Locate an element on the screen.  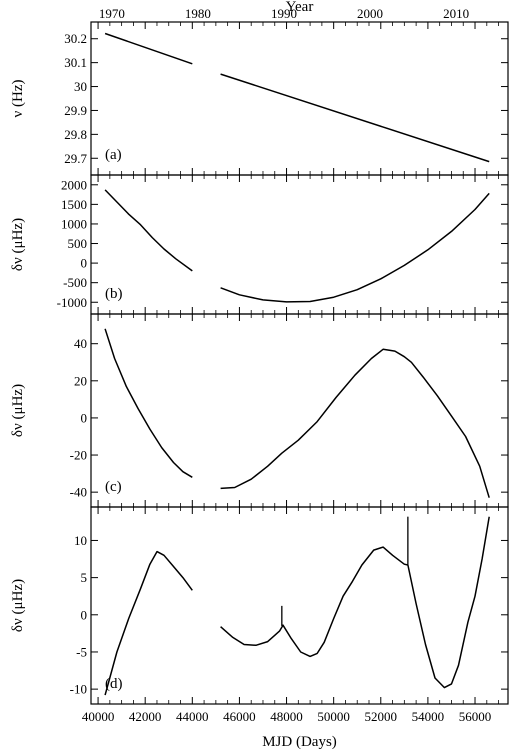
year-tick-label: 2000 is located at coordinates (370, 13).